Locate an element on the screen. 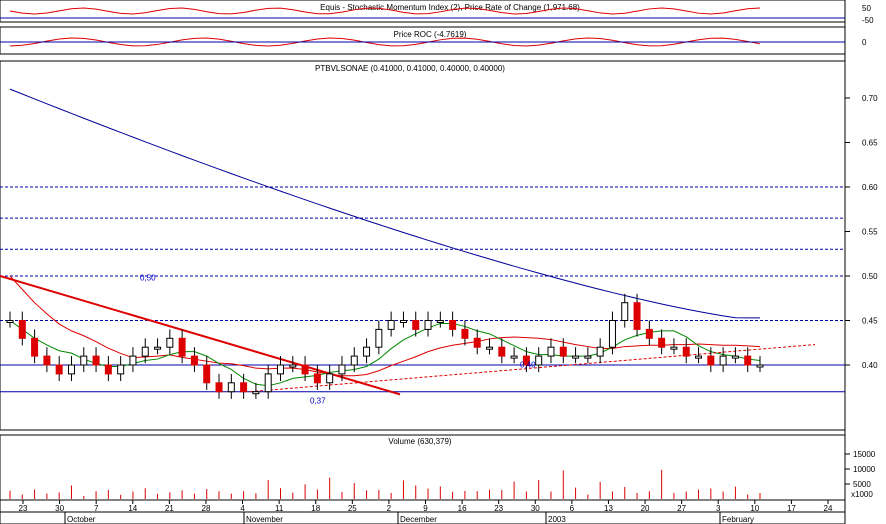  x-day-label: 10 is located at coordinates (754, 508).